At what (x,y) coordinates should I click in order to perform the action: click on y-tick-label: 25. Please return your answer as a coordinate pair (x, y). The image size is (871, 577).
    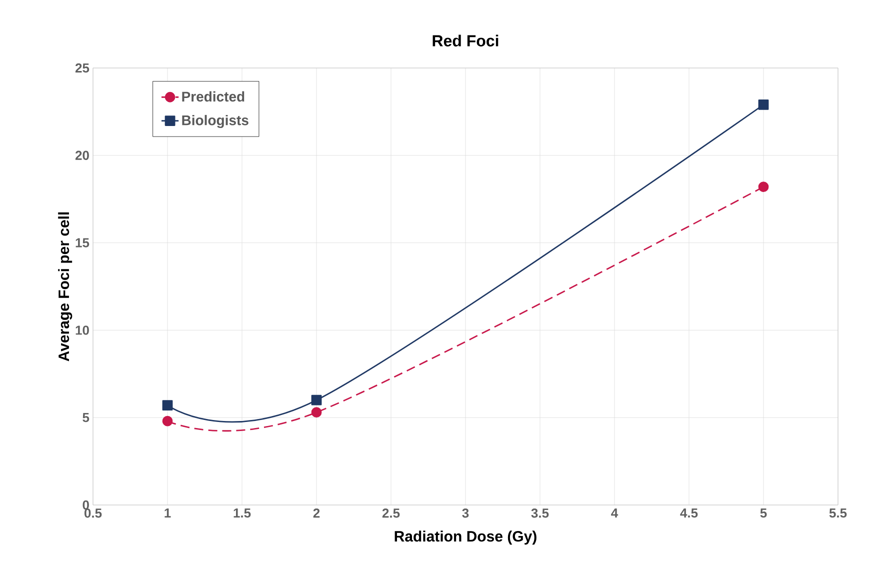
    Looking at the image, I should click on (82, 68).